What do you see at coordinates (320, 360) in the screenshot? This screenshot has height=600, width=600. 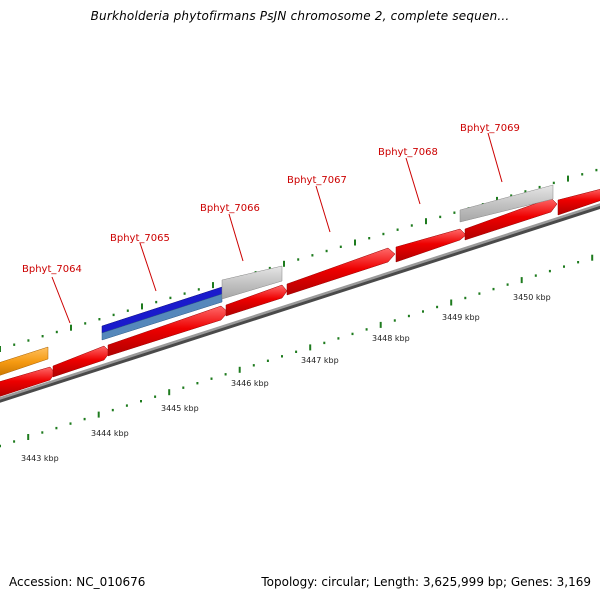 I see `scale-label: 3447 kbp` at bounding box center [320, 360].